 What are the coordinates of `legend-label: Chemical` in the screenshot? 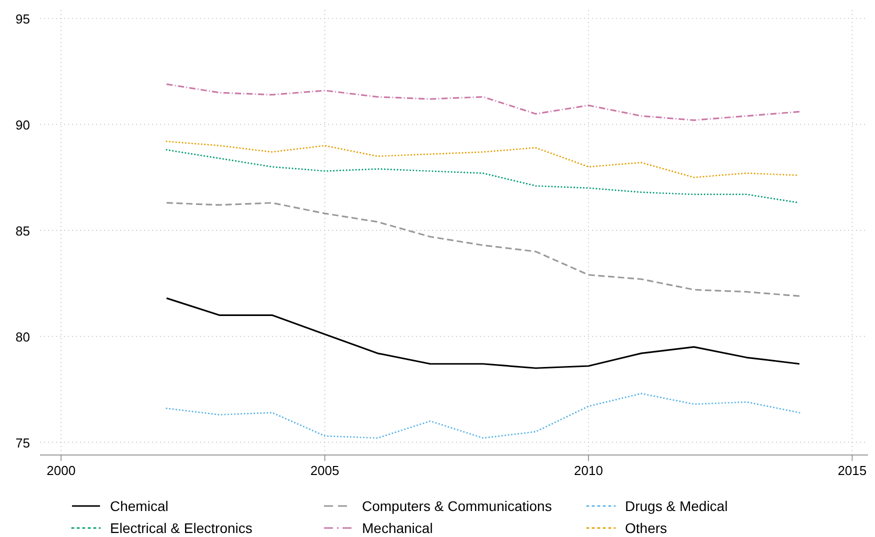 It's located at (139, 506).